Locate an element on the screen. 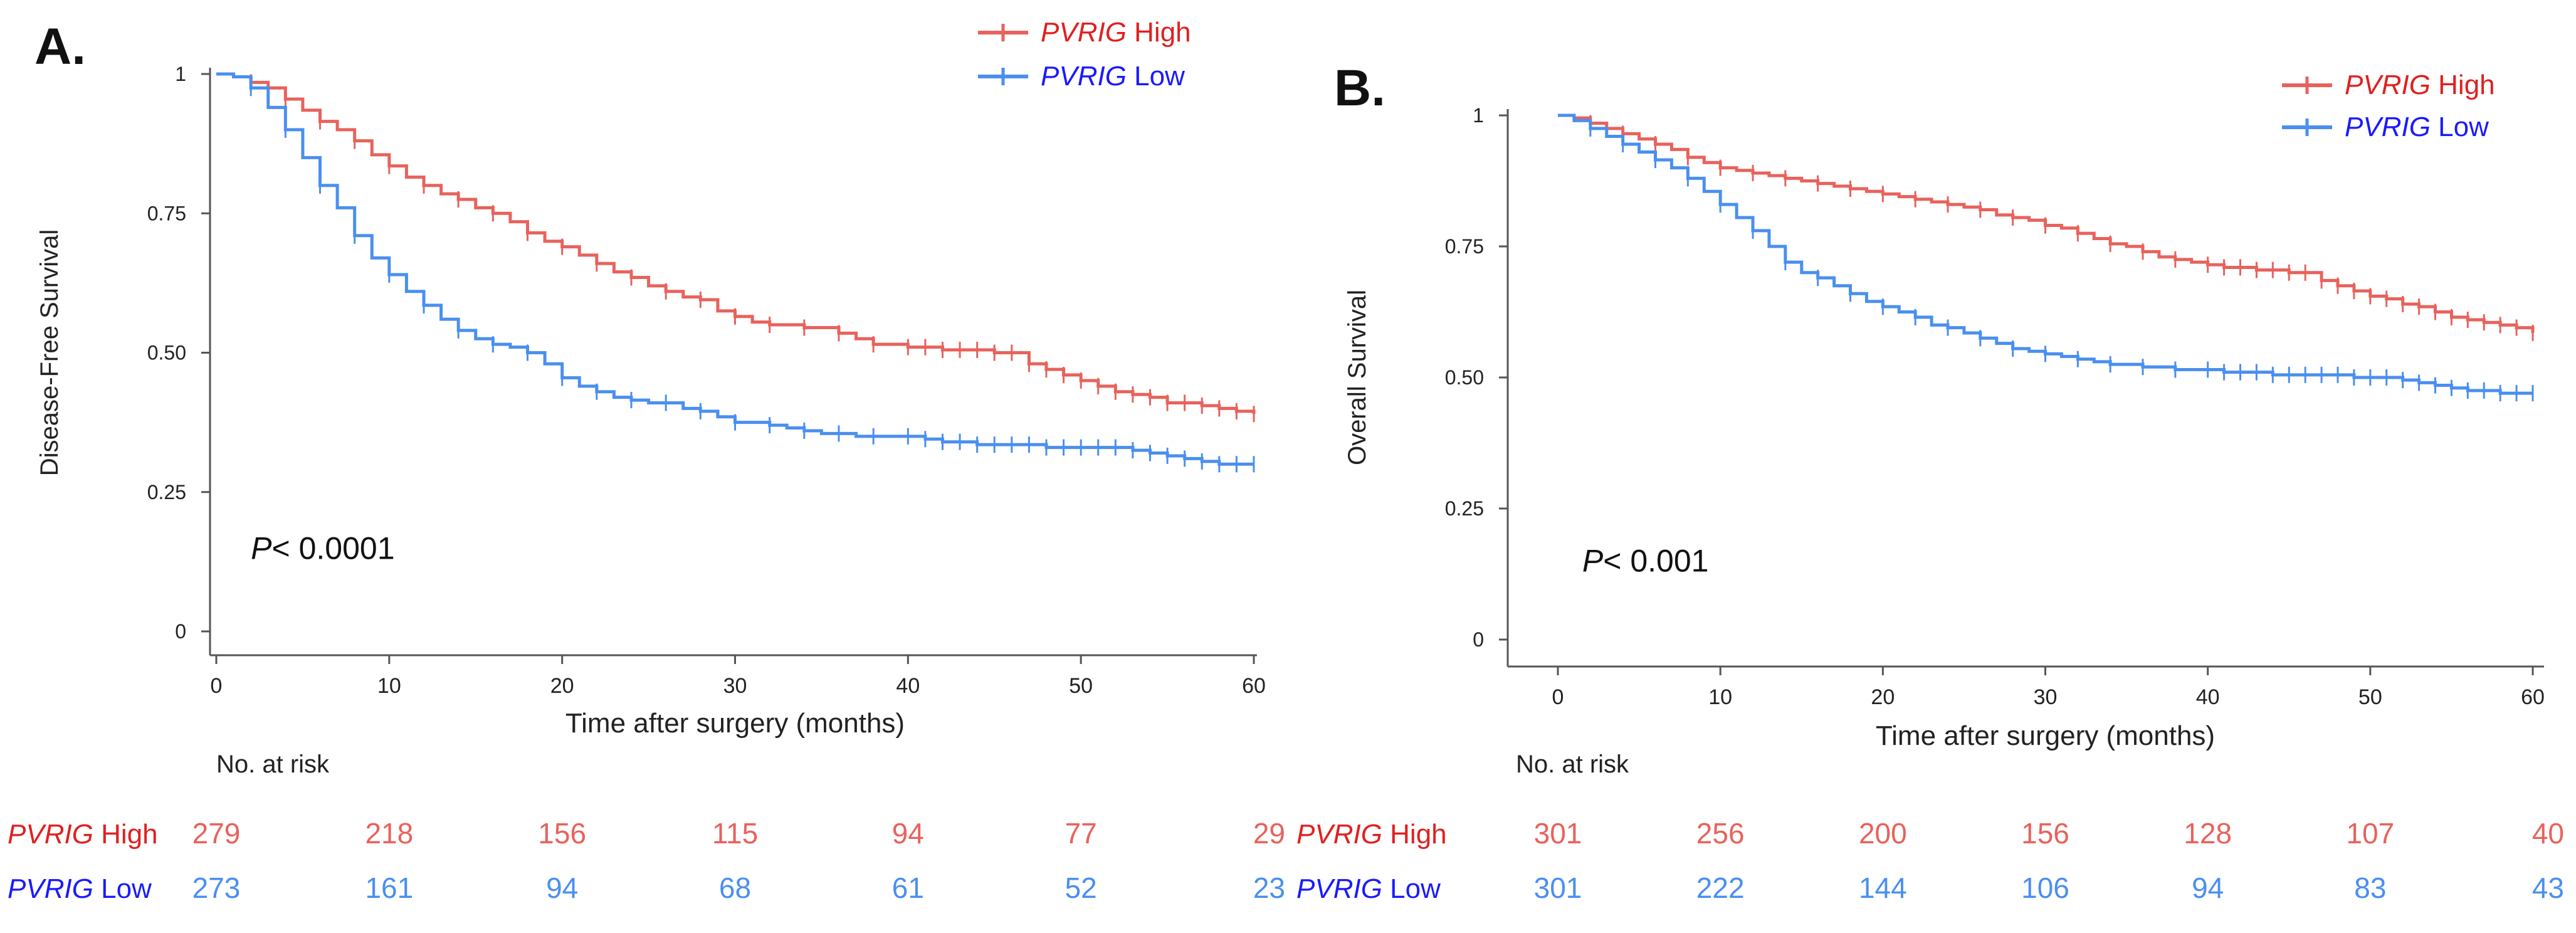  risk-cell-low: 273 is located at coordinates (216, 888).